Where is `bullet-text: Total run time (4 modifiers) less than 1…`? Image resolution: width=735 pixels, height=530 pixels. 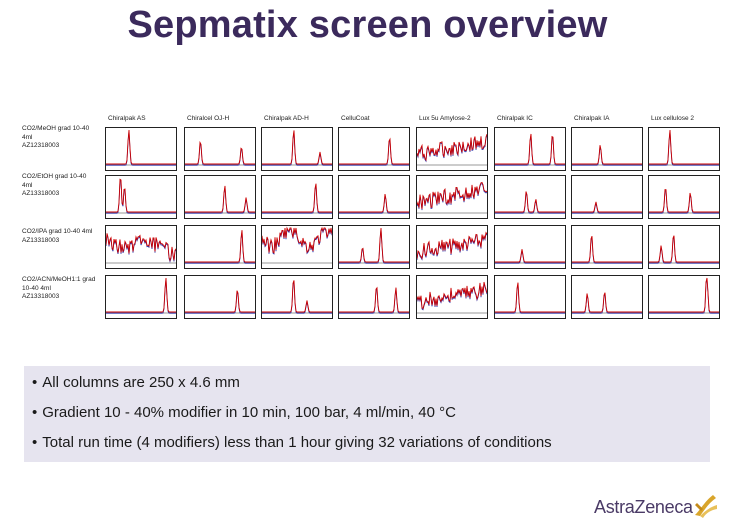
bullet-text: Total run time (4 modifiers) less than 1… is located at coordinates (297, 442).